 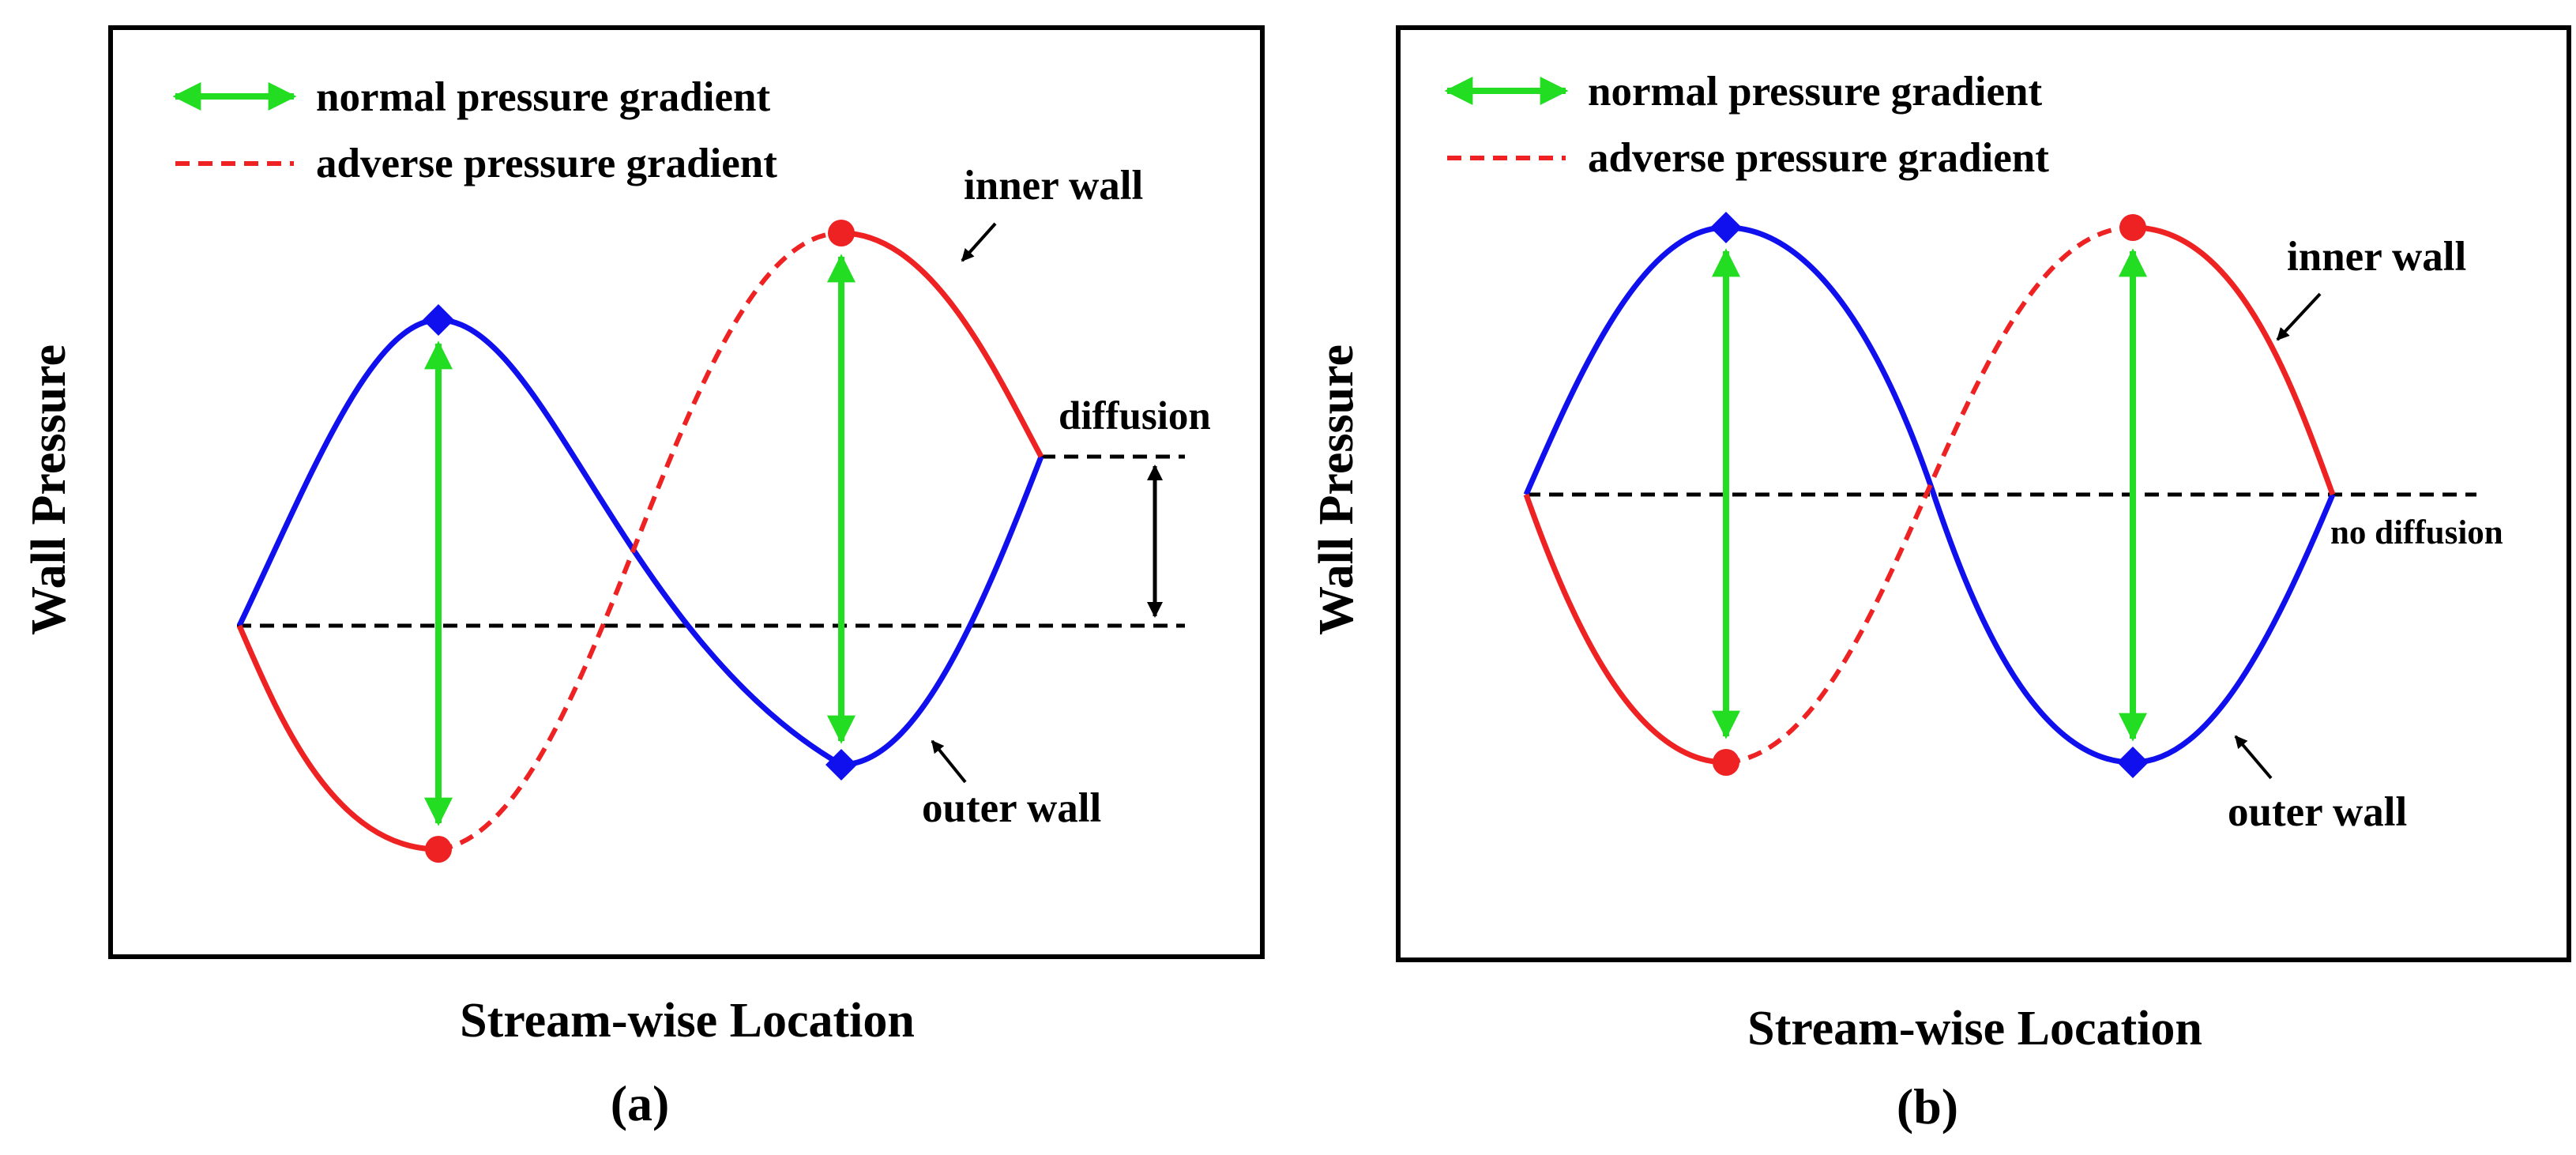 What do you see at coordinates (1135, 416) in the screenshot?
I see `diffusion-label: diffusion` at bounding box center [1135, 416].